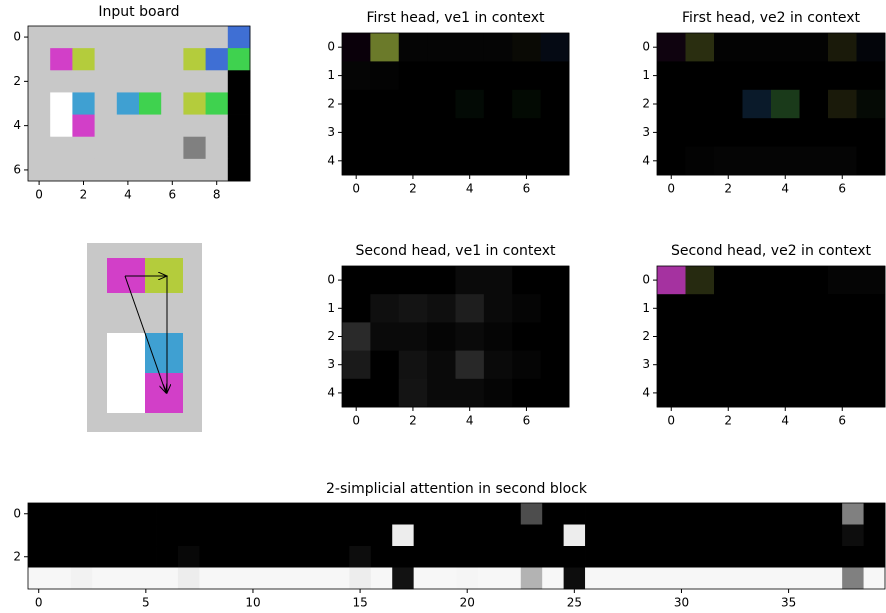 This screenshot has height=613, width=886. I want to click on axes-frame, so click(139, 103).